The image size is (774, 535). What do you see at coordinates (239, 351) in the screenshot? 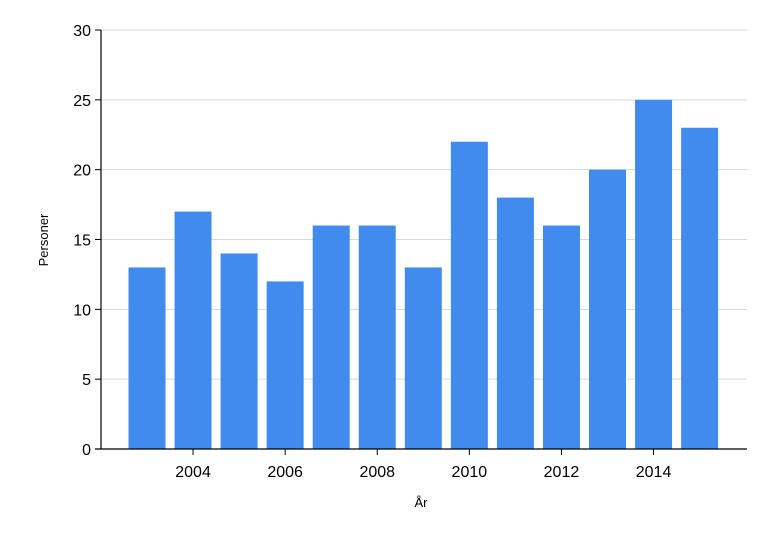
I see `bar-2005` at bounding box center [239, 351].